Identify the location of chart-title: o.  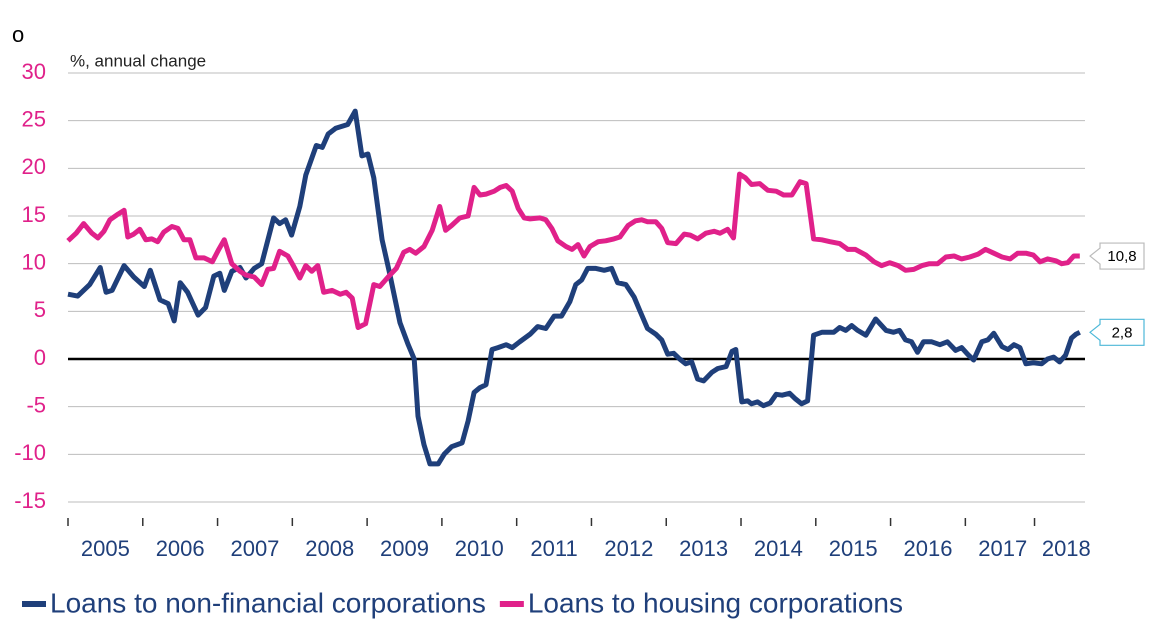
(18, 34).